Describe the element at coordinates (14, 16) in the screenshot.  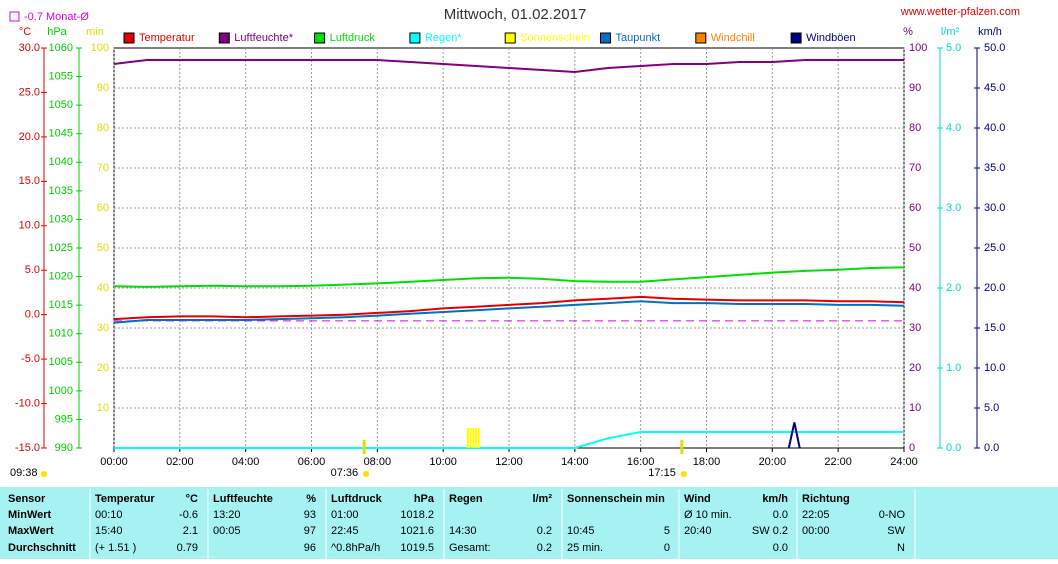
I see `reference-legend-box` at that location.